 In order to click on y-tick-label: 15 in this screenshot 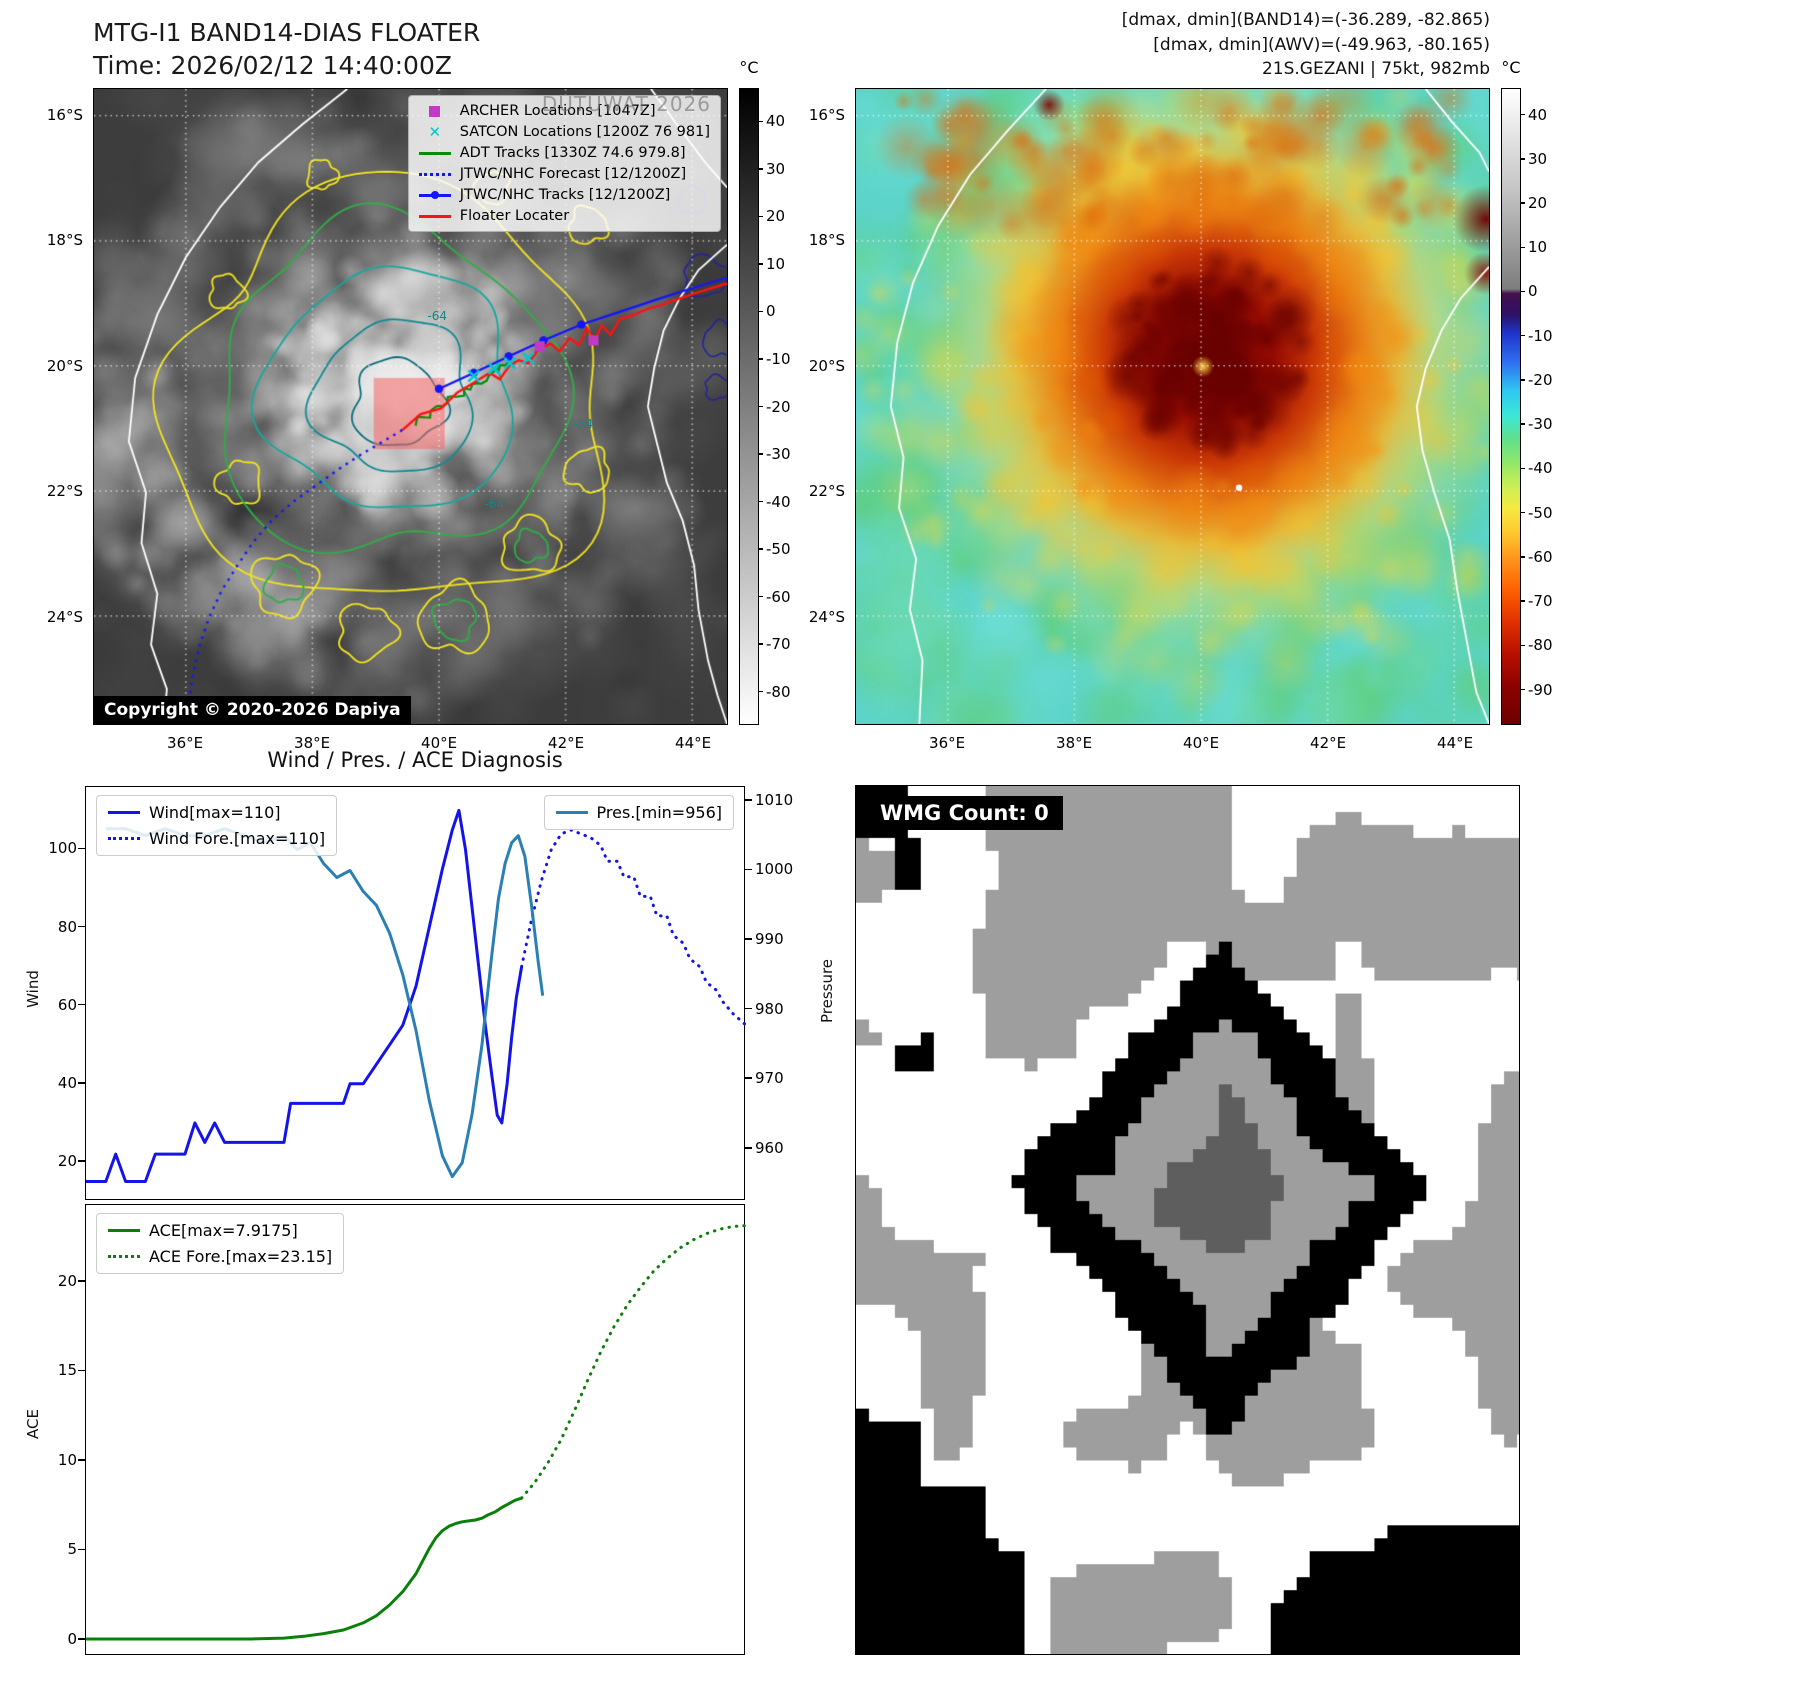, I will do `click(67, 1370)`.